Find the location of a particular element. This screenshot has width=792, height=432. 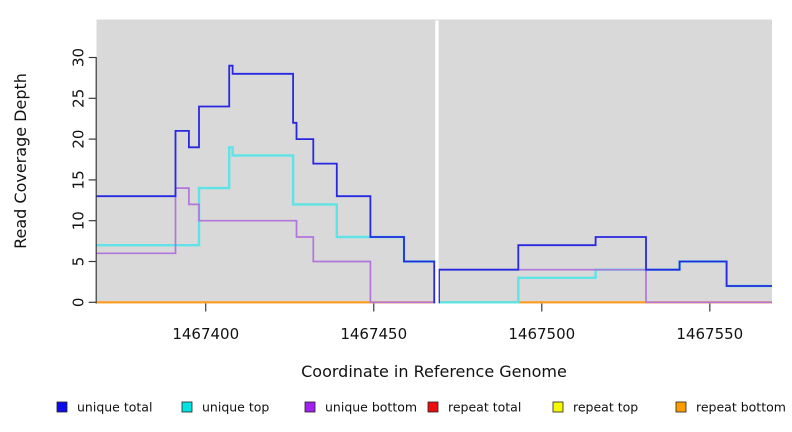

legend-swatch-repeat-total is located at coordinates (433, 407).